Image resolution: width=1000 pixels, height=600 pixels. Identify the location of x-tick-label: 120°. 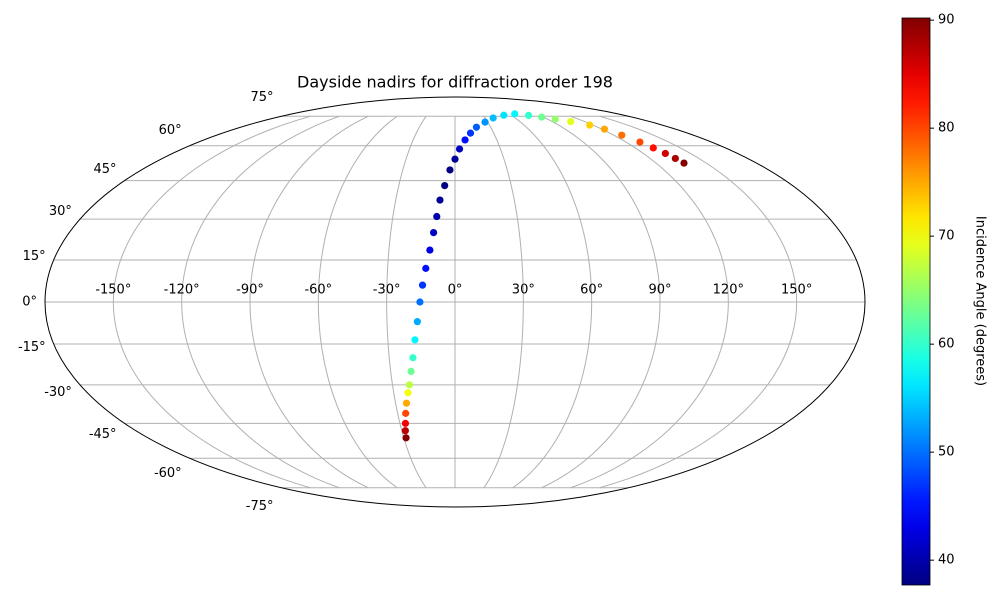
(728, 290).